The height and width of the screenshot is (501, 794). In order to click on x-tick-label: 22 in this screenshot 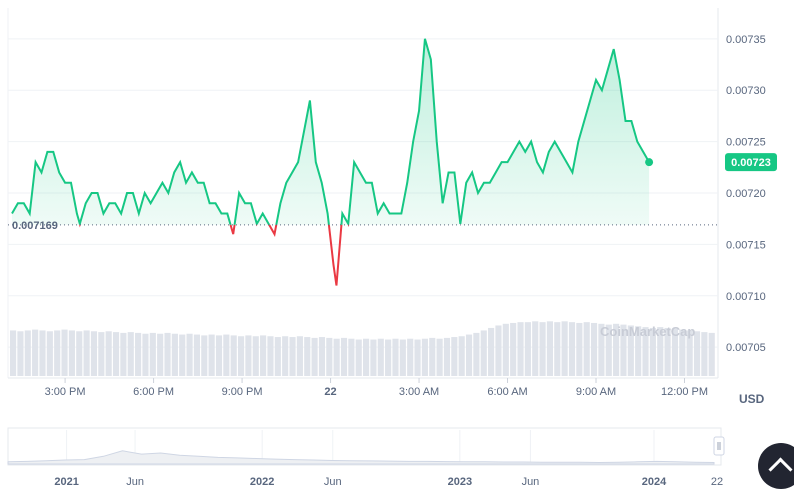, I will do `click(330, 392)`.